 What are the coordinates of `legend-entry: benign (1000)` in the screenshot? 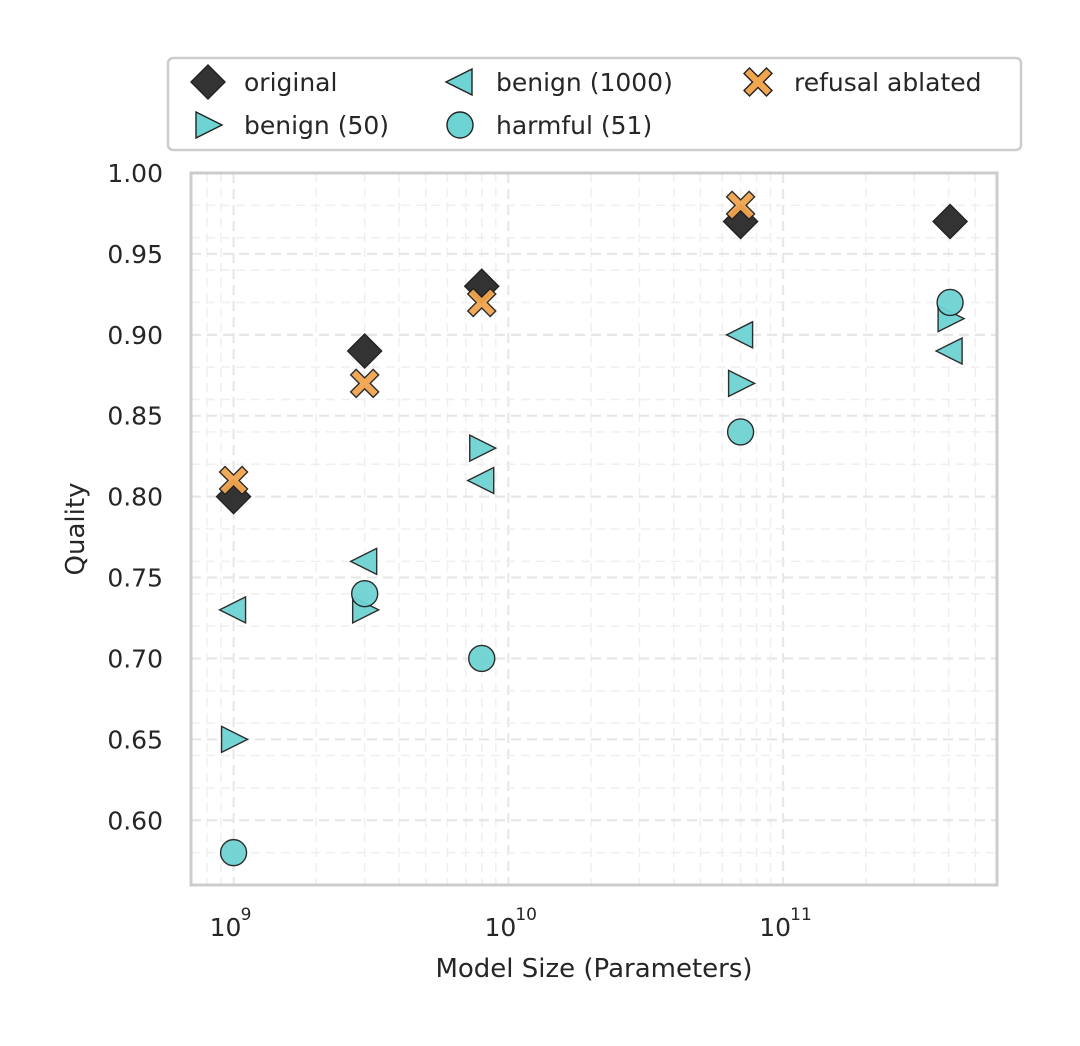 It's located at (558, 82).